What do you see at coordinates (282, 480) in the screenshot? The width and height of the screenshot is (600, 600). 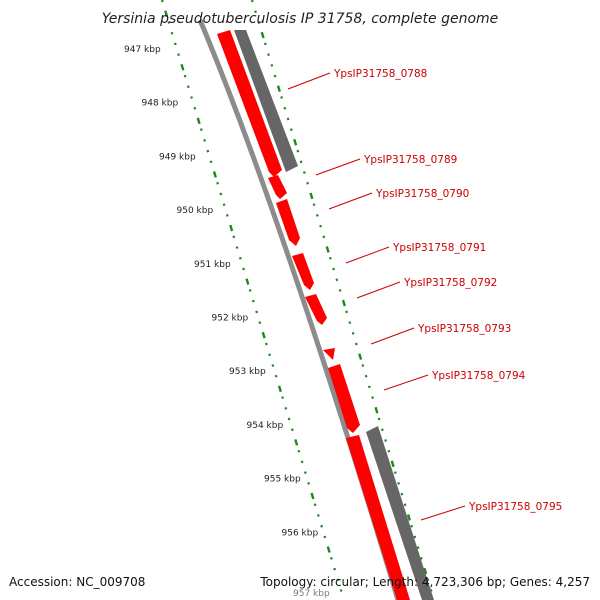 I see `kbp-label: 955 kbp` at bounding box center [282, 480].